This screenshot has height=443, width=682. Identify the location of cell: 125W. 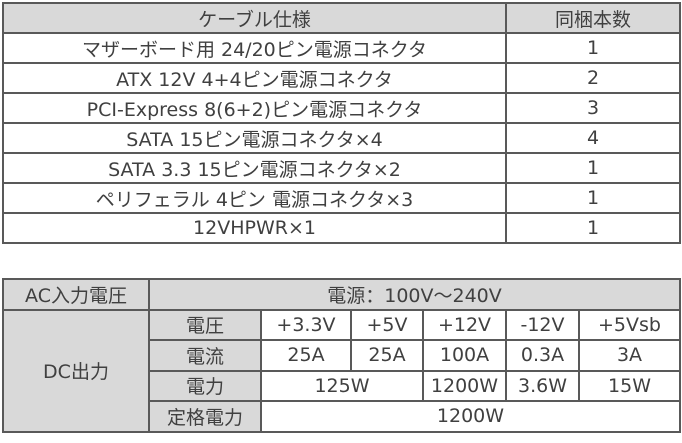
(342, 385).